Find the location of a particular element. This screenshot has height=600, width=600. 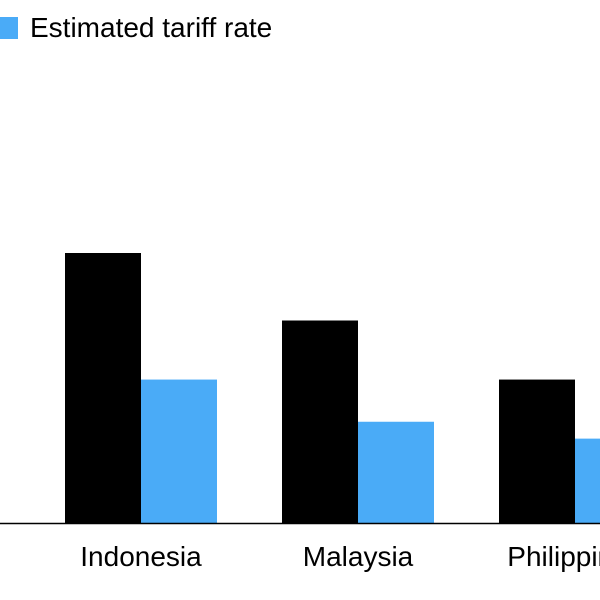

legend-swatch-estimated-tariff-rate is located at coordinates (9, 28).